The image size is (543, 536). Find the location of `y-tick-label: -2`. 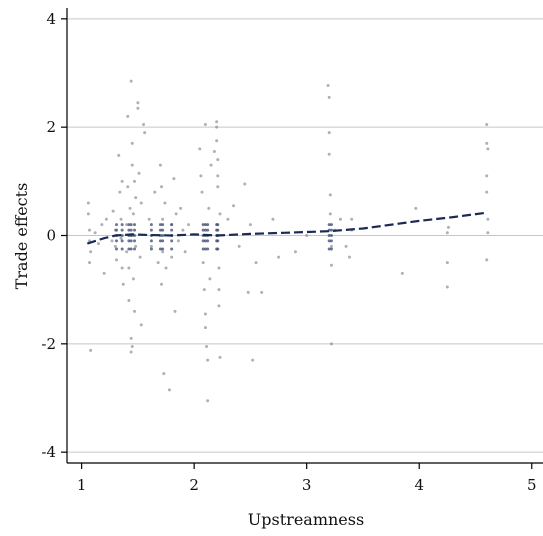

y-tick-label: -2 is located at coordinates (48, 344).